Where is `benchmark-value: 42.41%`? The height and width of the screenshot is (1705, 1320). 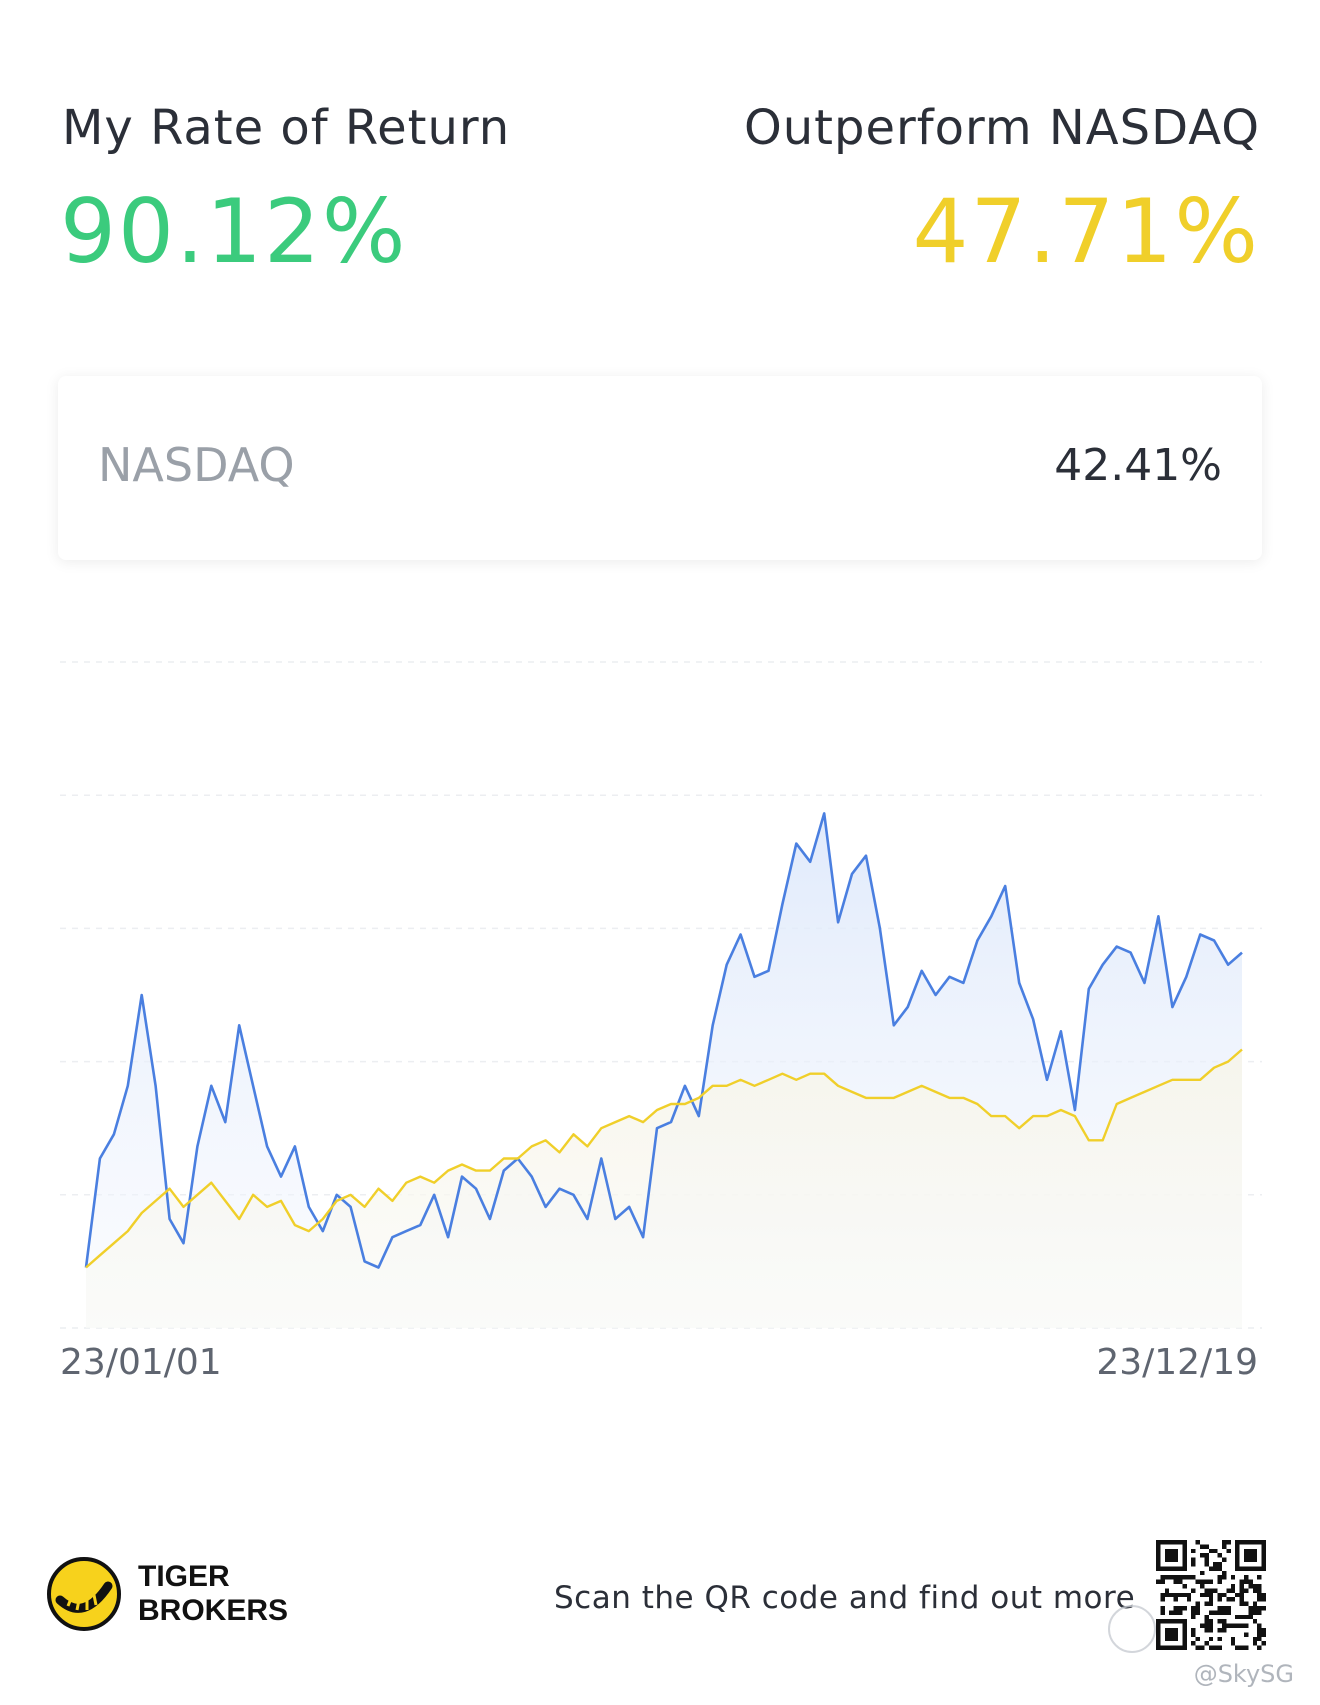
benchmark-value: 42.41% is located at coordinates (1138, 465).